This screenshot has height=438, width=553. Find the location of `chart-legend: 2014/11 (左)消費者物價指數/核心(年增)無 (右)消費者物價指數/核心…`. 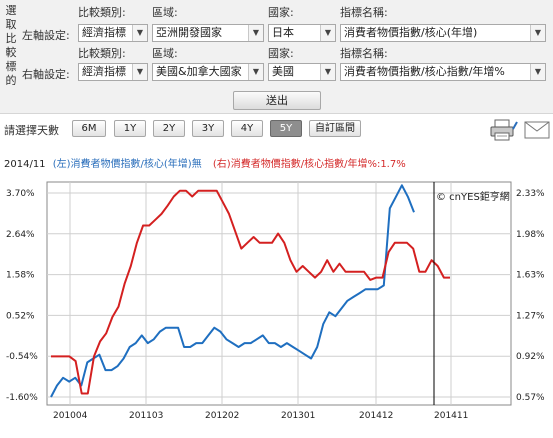

chart-legend: 2014/11 (左)消費者物價指數/核心(年增)無 (右)消費者物價指數/核心… is located at coordinates (205, 162).